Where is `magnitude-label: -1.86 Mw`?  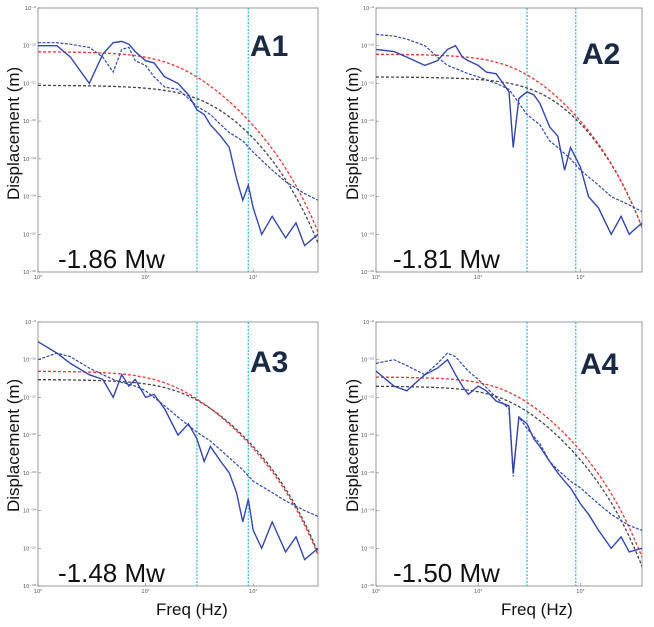
magnitude-label: -1.86 Mw is located at coordinates (111, 259).